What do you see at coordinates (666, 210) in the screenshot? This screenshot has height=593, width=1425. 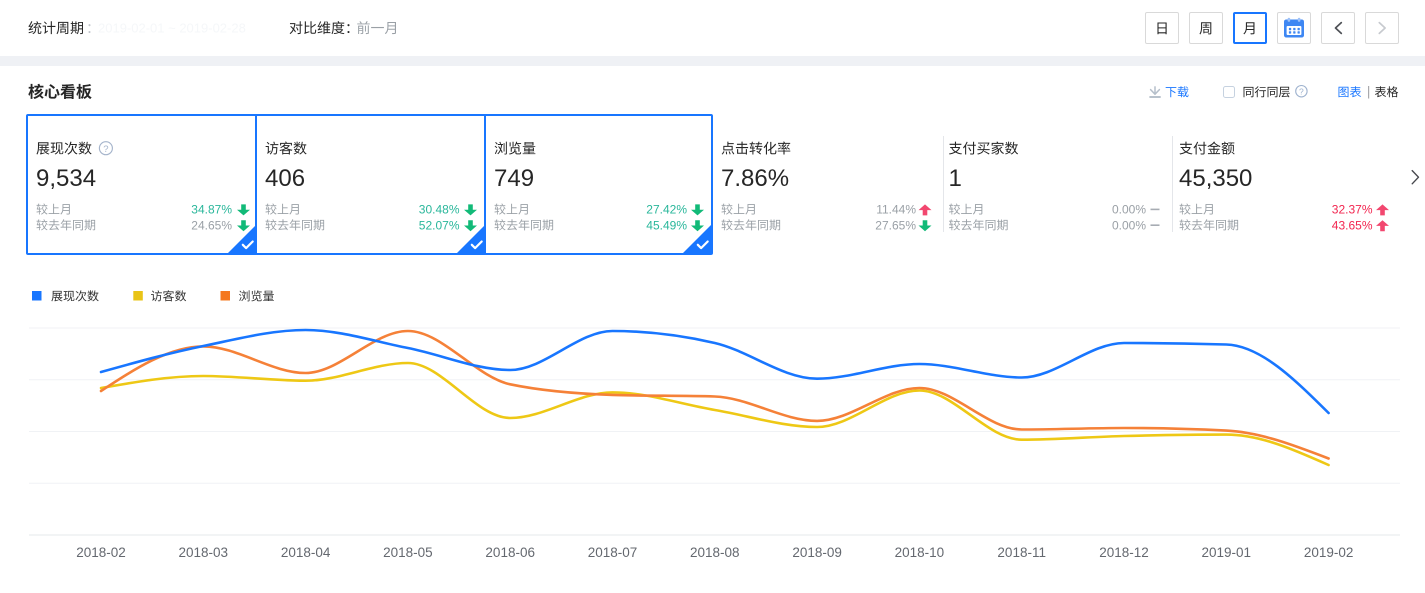 I see `svg-text: 27.42%` at bounding box center [666, 210].